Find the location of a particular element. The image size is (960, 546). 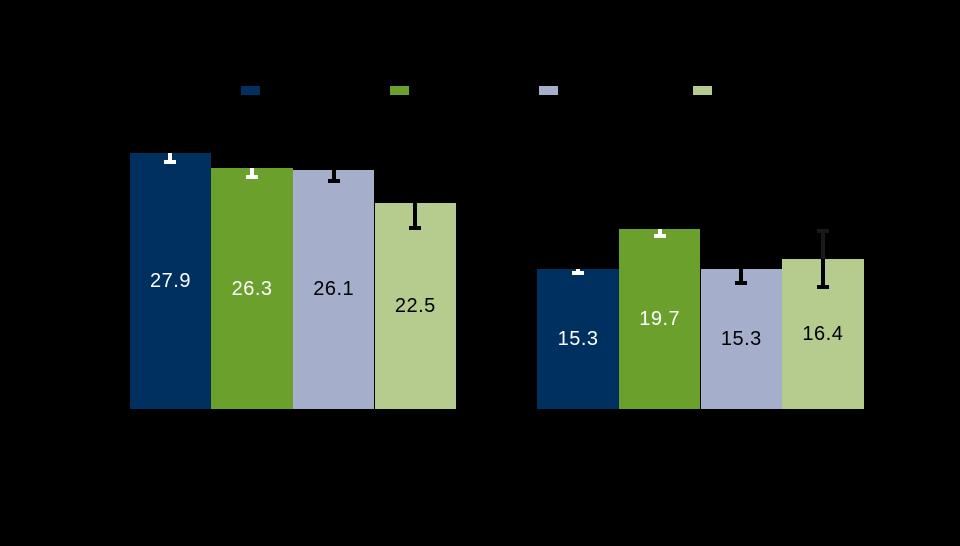

bar-value-label: 22.5 is located at coordinates (415, 305).